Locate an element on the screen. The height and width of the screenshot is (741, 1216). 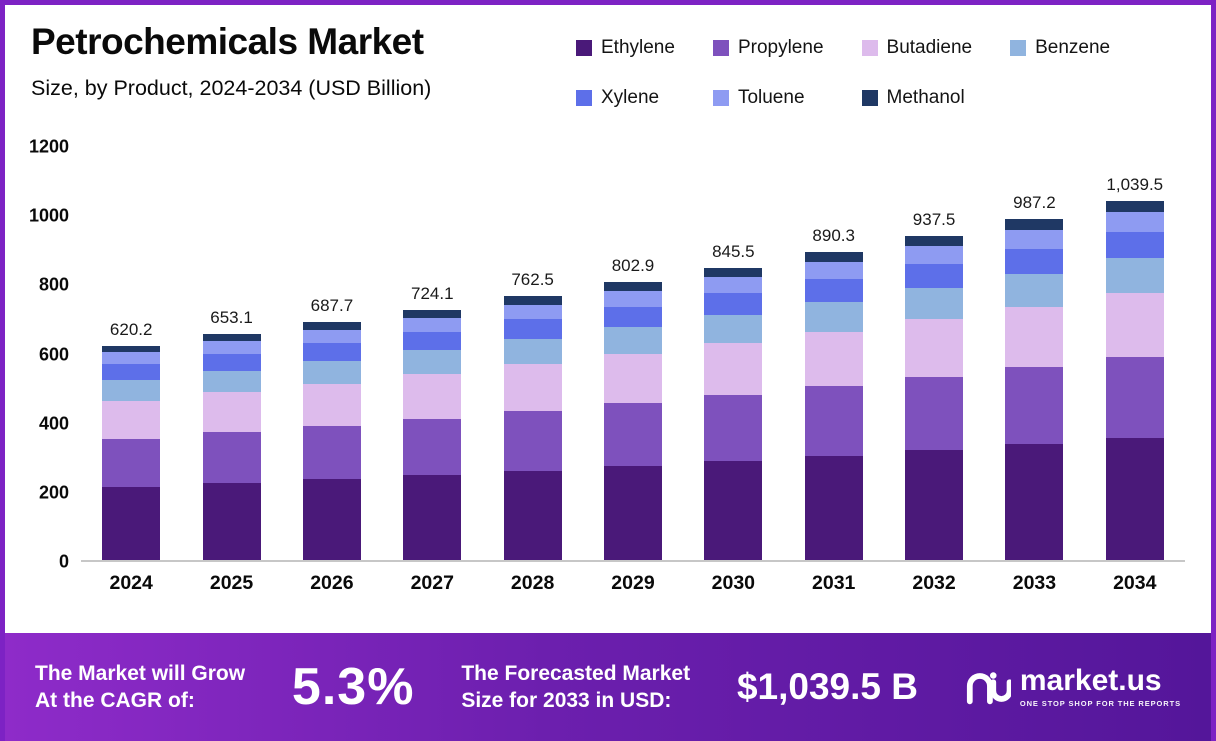
bar-column-2032: 937.5 is located at coordinates (934, 353).